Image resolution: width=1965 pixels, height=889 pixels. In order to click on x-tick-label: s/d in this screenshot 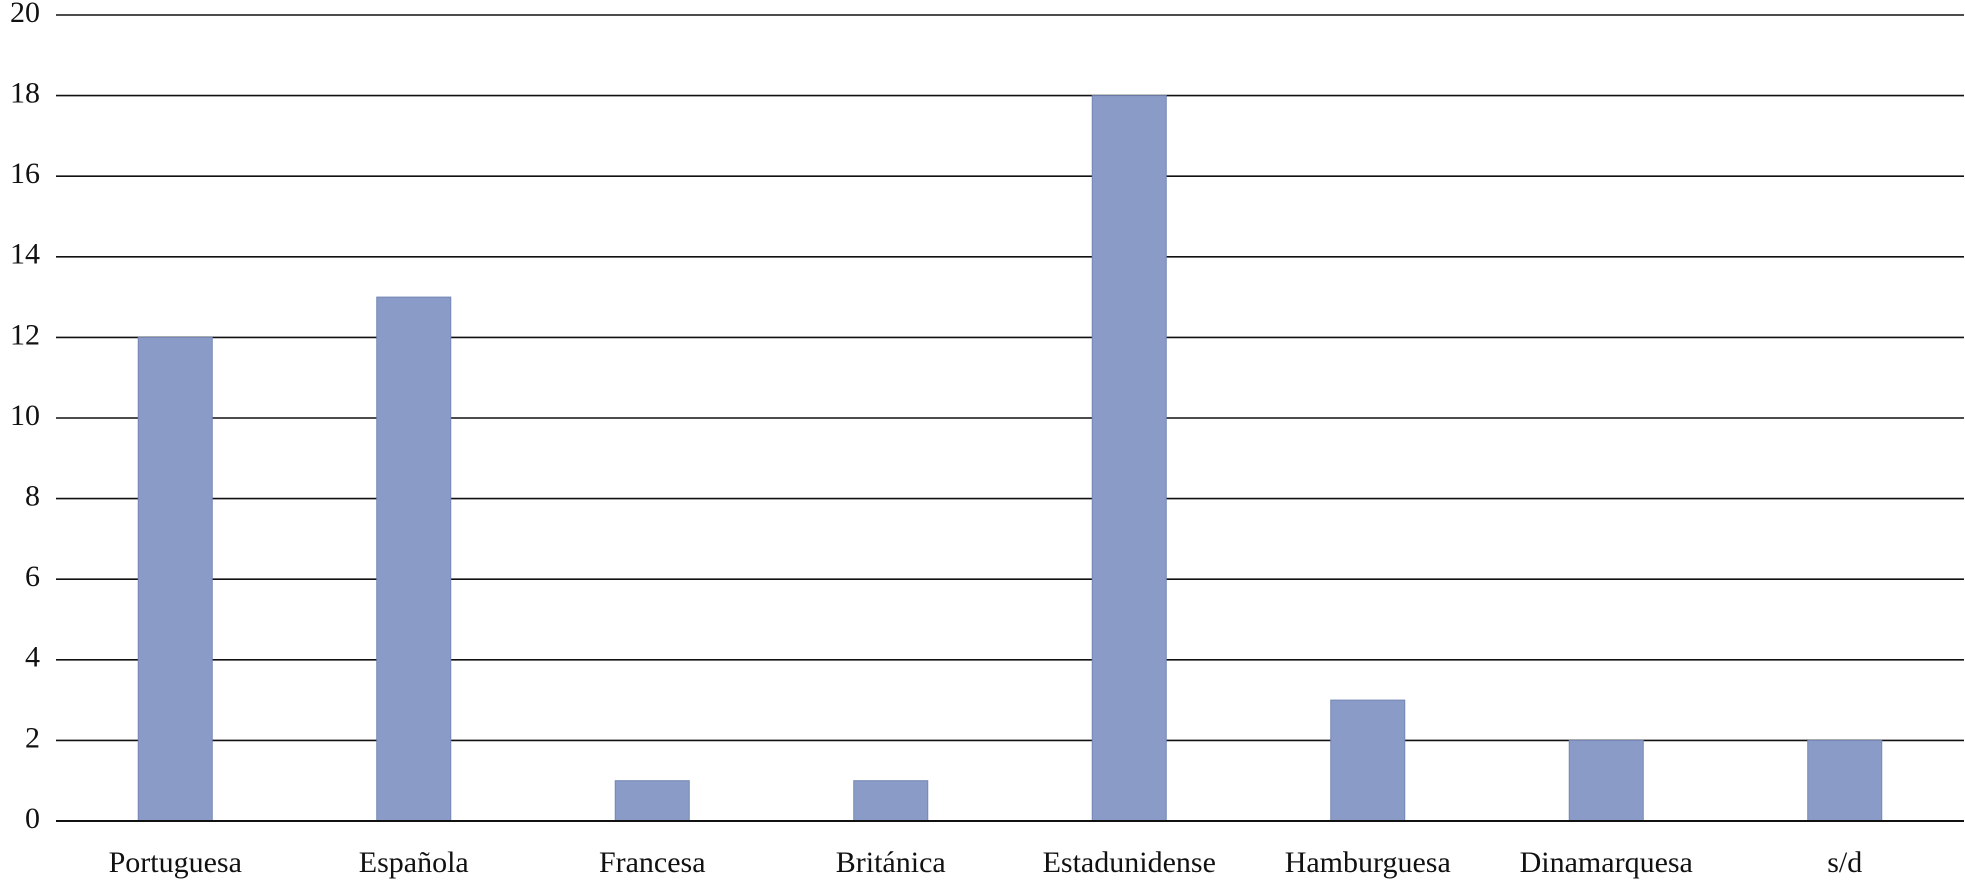, I will do `click(1844, 862)`.